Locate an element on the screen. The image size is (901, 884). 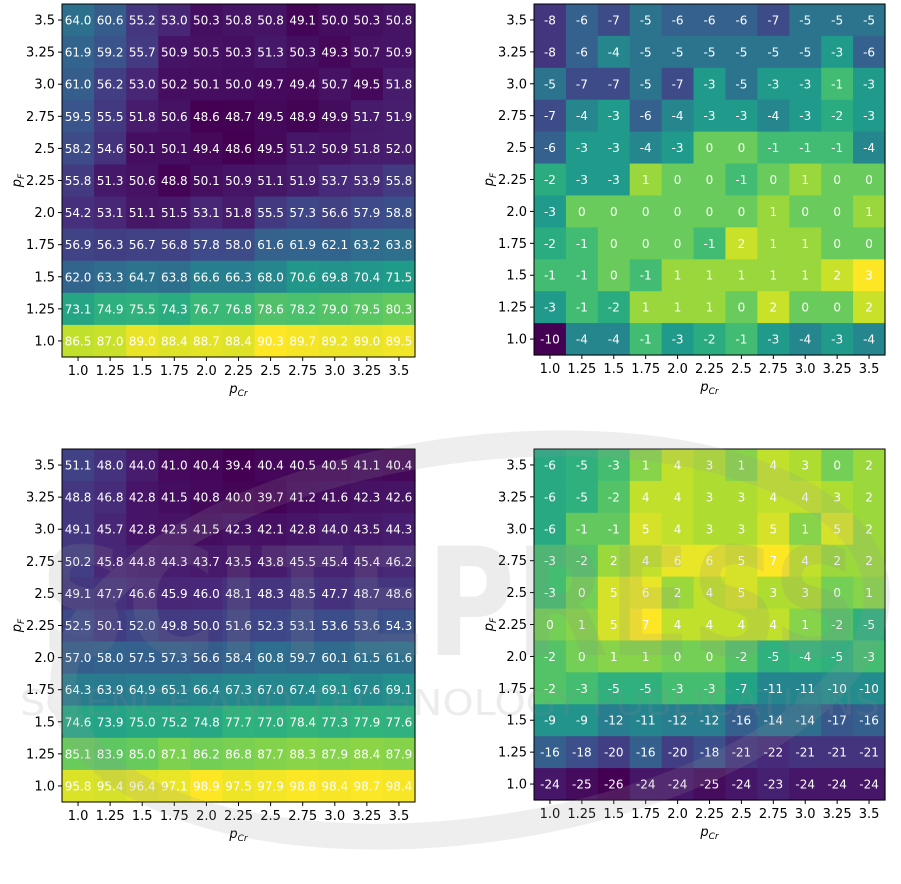
y-tick-label: 3.0 is located at coordinates (516, 529).